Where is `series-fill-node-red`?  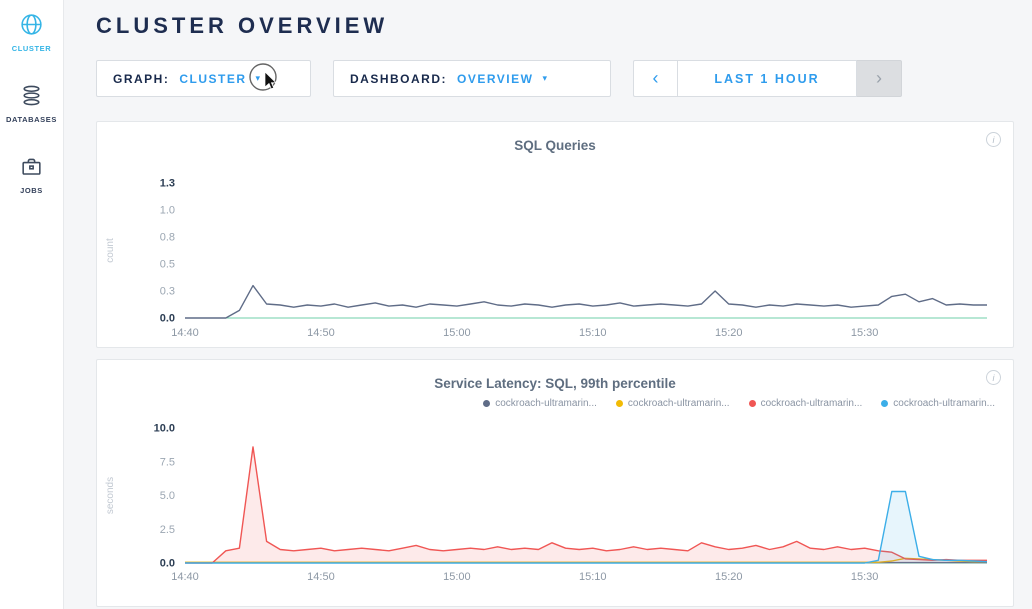 series-fill-node-red is located at coordinates (586, 504).